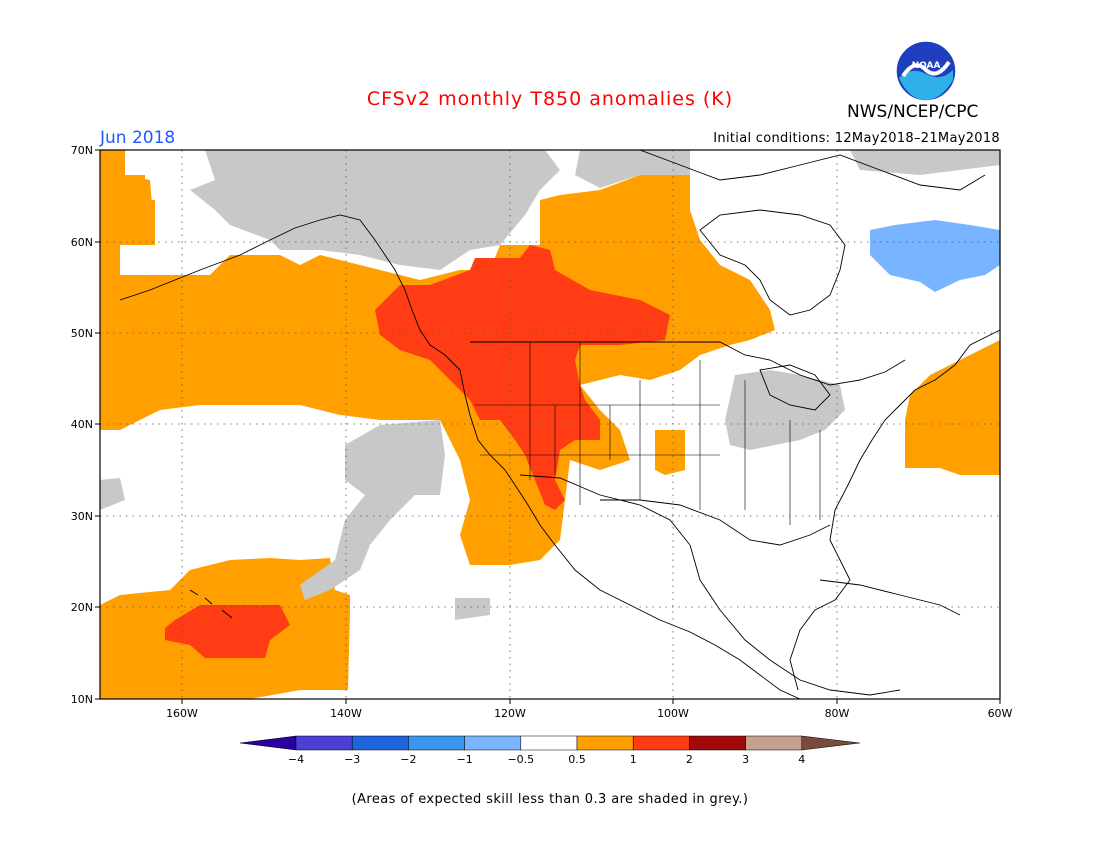  I want to click on us-canada-border, so click(688, 363).